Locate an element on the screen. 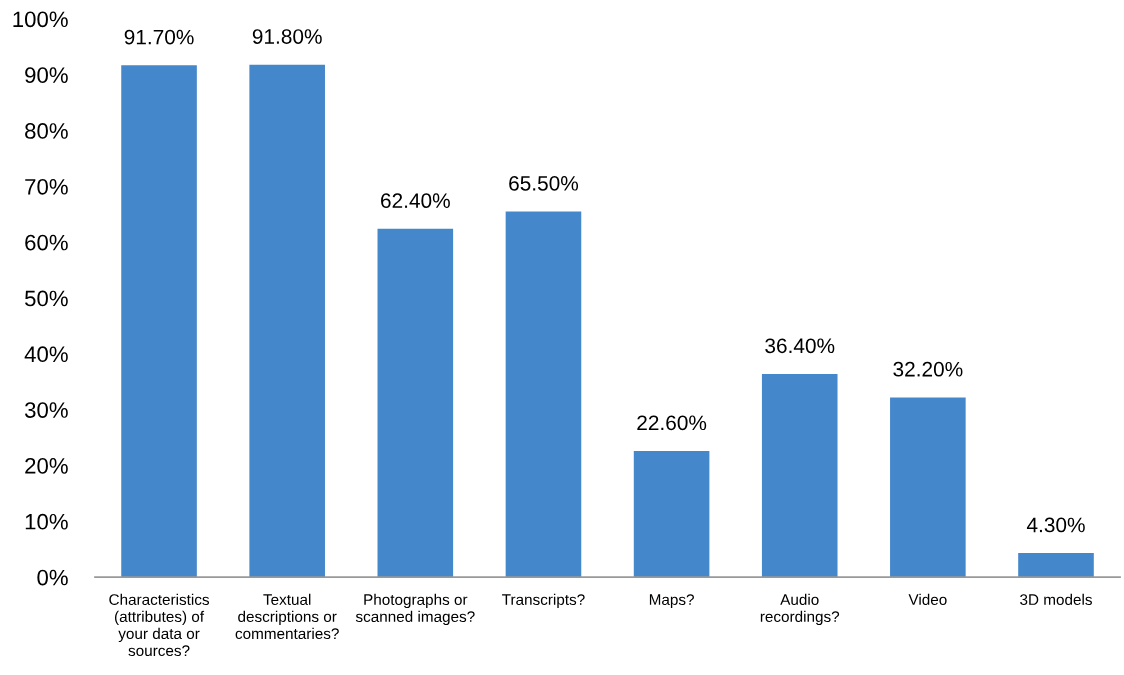  x-tick-label: Maps? is located at coordinates (671, 601).